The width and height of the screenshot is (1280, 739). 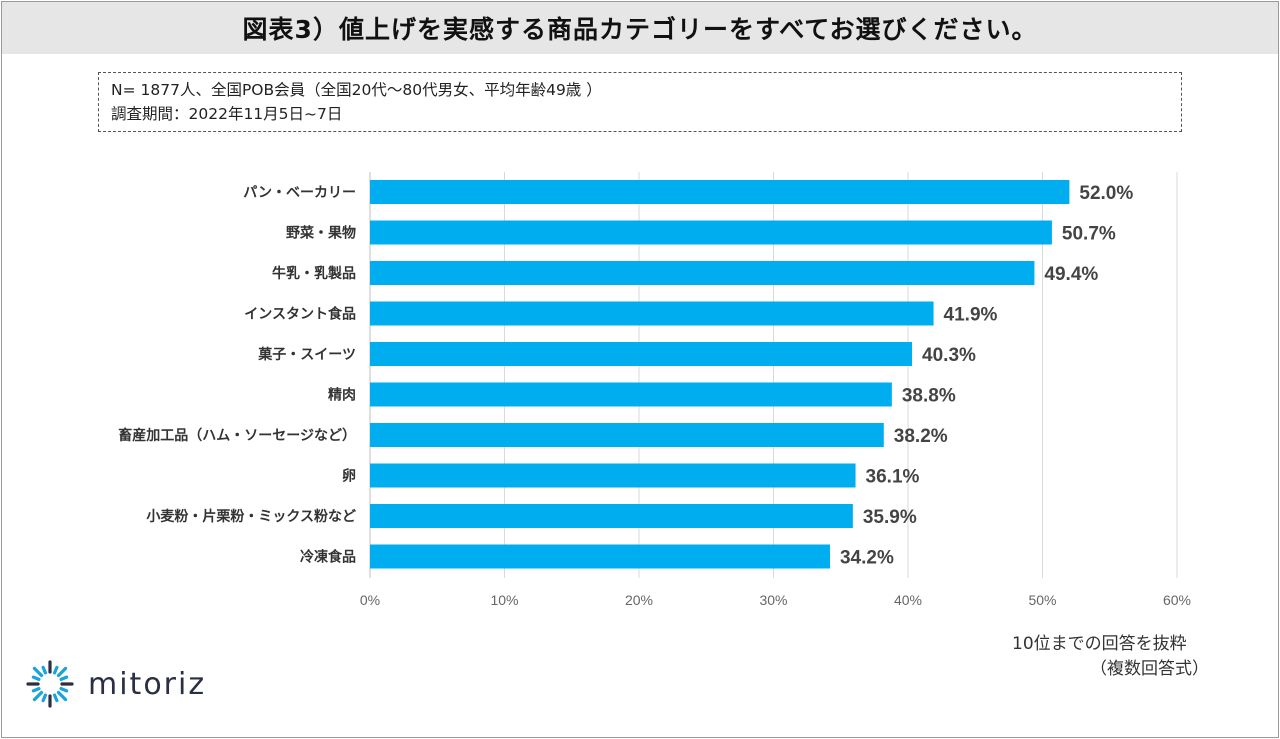 What do you see at coordinates (890, 517) in the screenshot?
I see `data-label: 35.9%` at bounding box center [890, 517].